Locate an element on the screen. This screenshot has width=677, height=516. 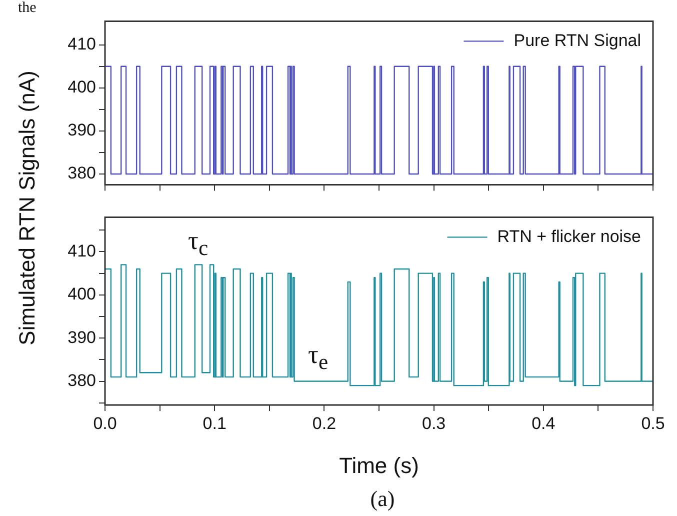
legend-label: Pure RTN Signal is located at coordinates (578, 40).